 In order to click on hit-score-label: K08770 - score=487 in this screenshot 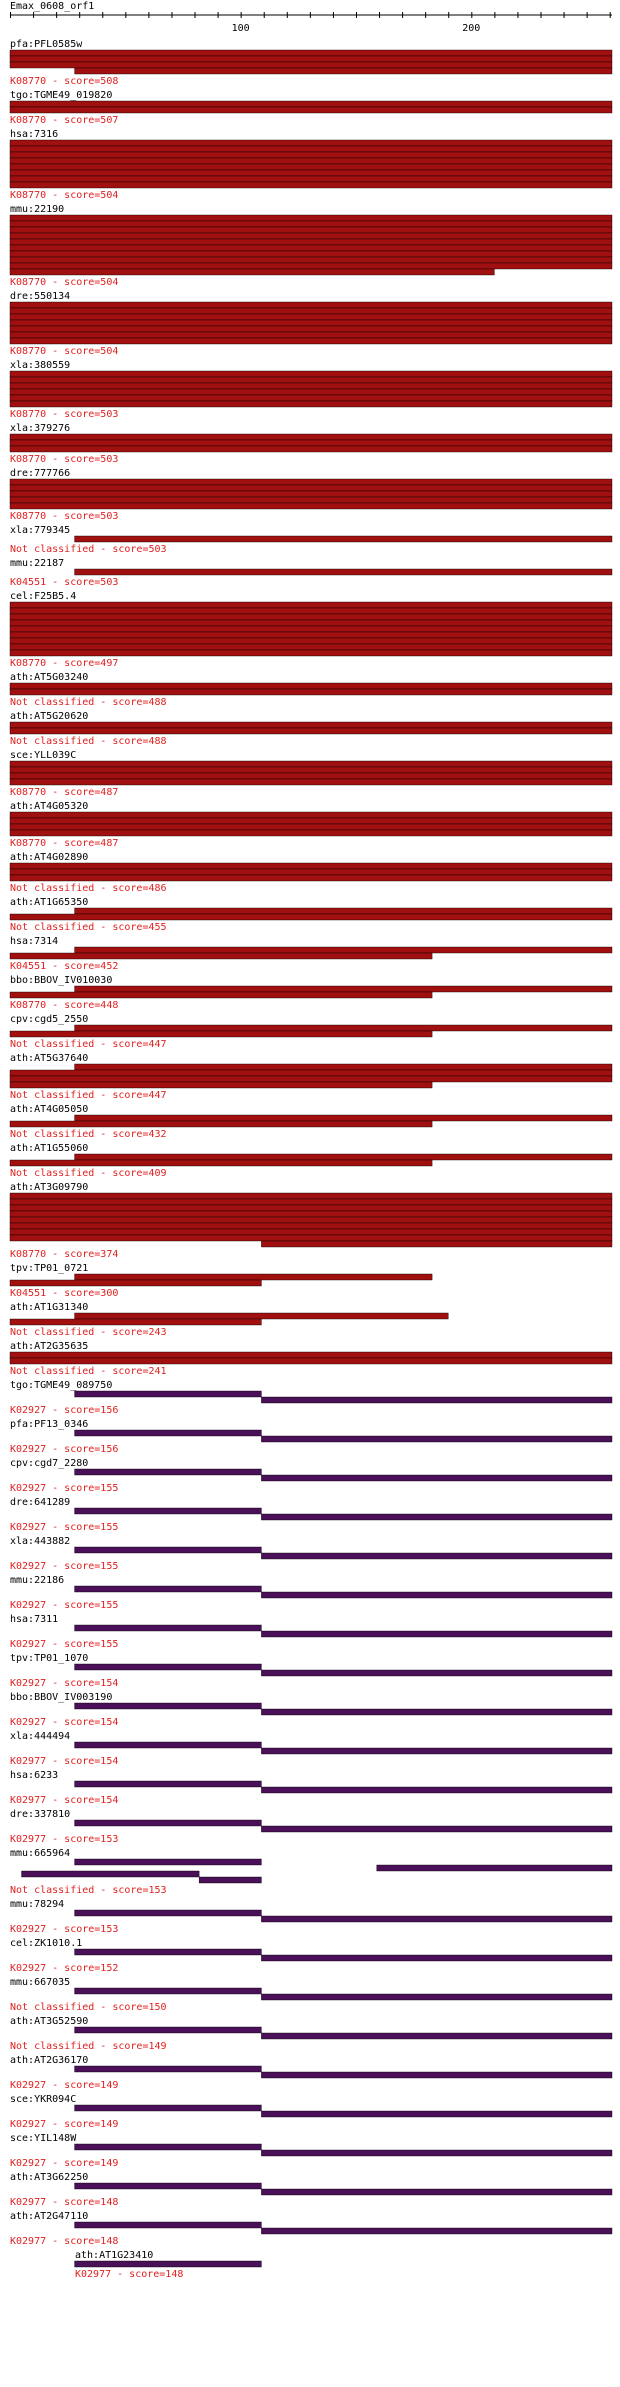, I will do `click(64, 843)`.